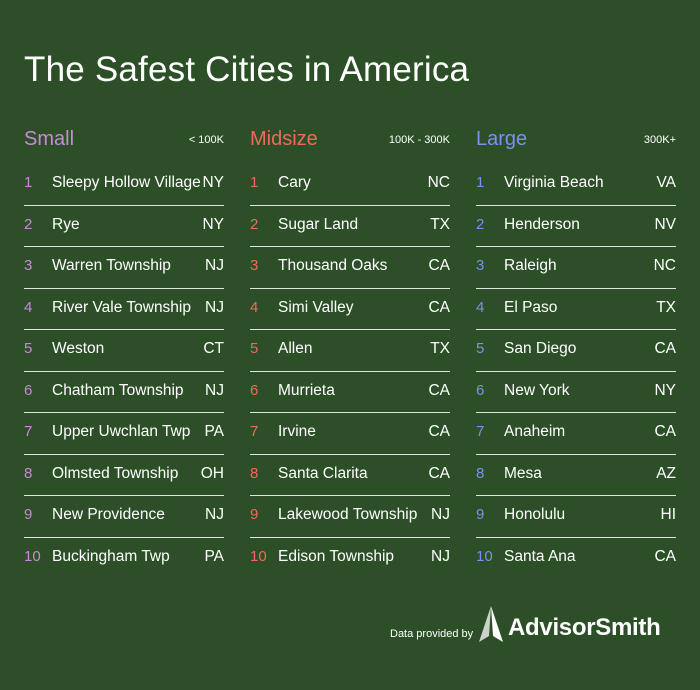 This screenshot has width=700, height=690. I want to click on state-code: AZ, so click(666, 473).